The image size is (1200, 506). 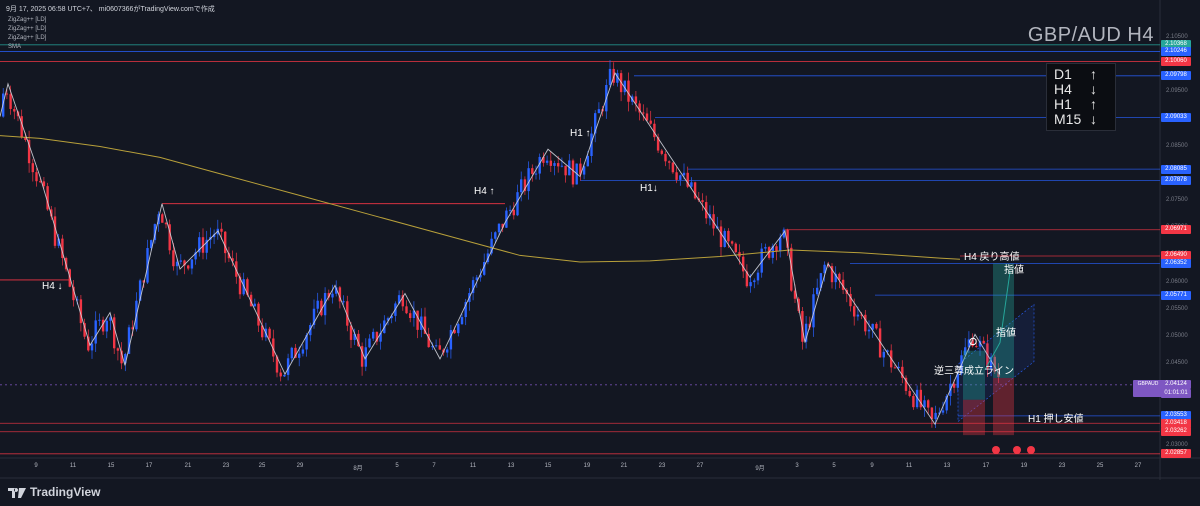 I want to click on x-tick-label: 23, so click(x=662, y=466).